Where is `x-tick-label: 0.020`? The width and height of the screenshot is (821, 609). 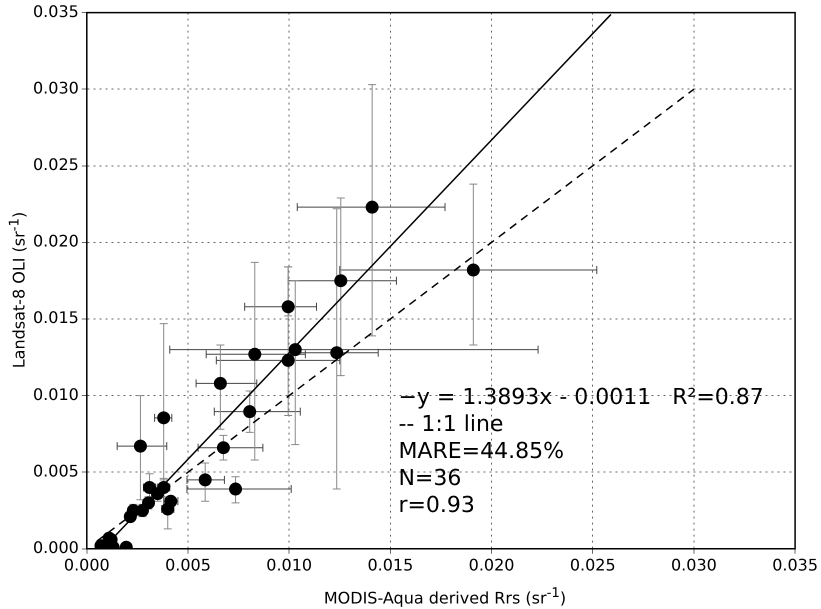
x-tick-label: 0.020 is located at coordinates (491, 565).